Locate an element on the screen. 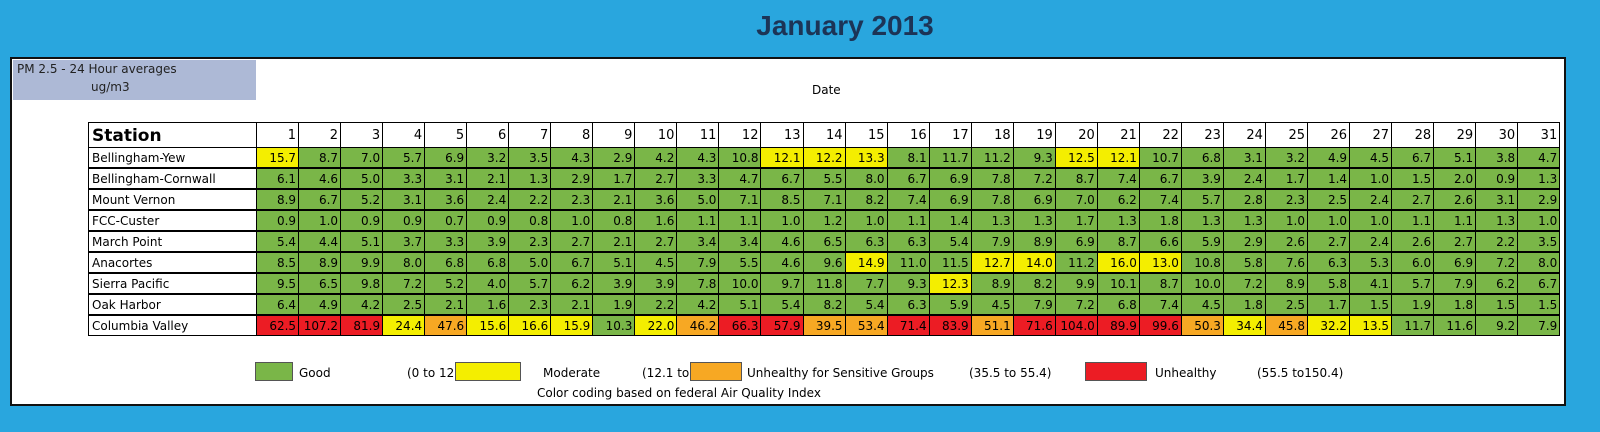 The height and width of the screenshot is (432, 1600). value-cell: 46.2 is located at coordinates (698, 325).